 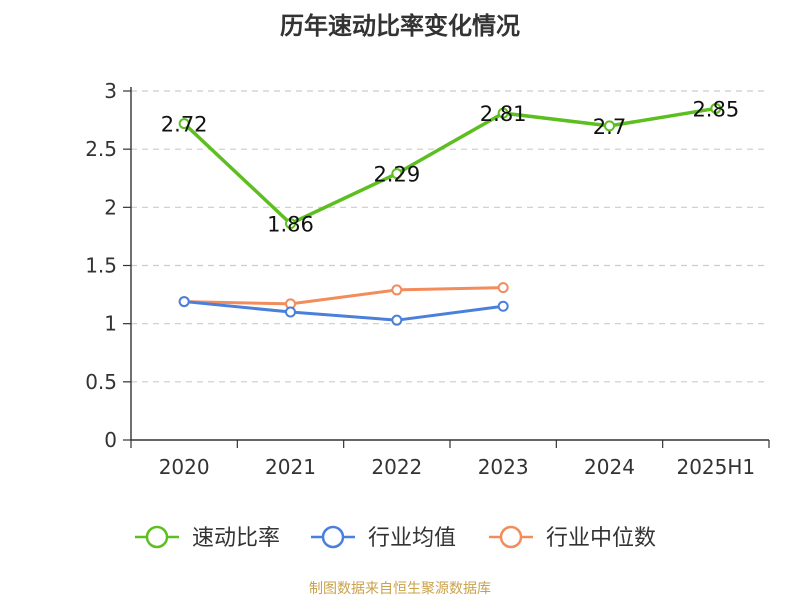 What do you see at coordinates (400, 26) in the screenshot?
I see `chart-title: 历年速动比率变化情况` at bounding box center [400, 26].